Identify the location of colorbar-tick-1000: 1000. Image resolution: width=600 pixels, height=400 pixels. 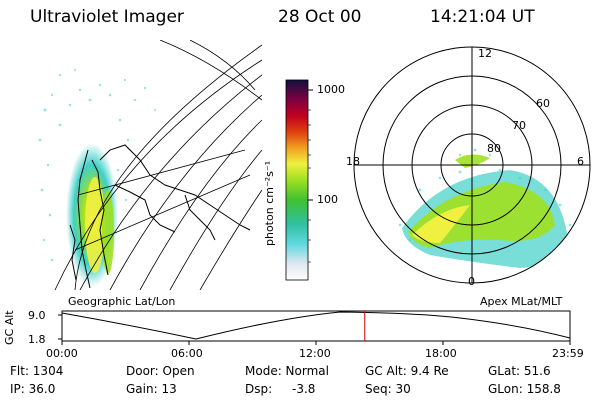
(331, 89).